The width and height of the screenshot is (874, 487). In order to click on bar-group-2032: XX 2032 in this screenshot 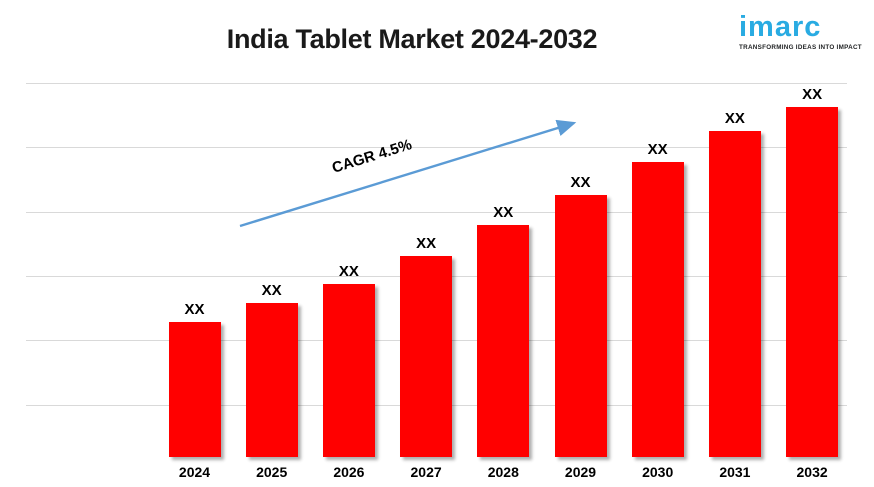, I will do `click(812, 283)`.